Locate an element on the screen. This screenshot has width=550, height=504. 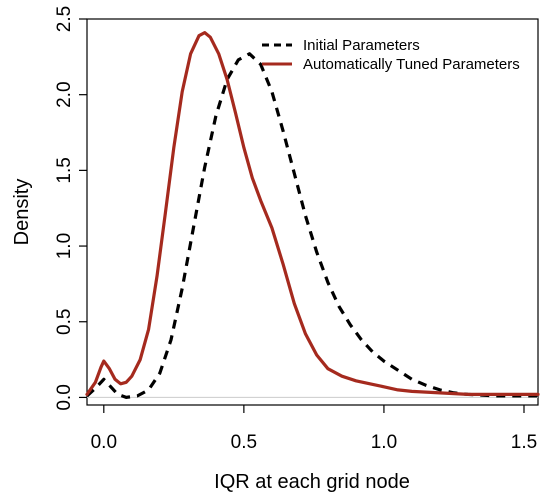
x-tick-label: 1.5 is located at coordinates (524, 442).